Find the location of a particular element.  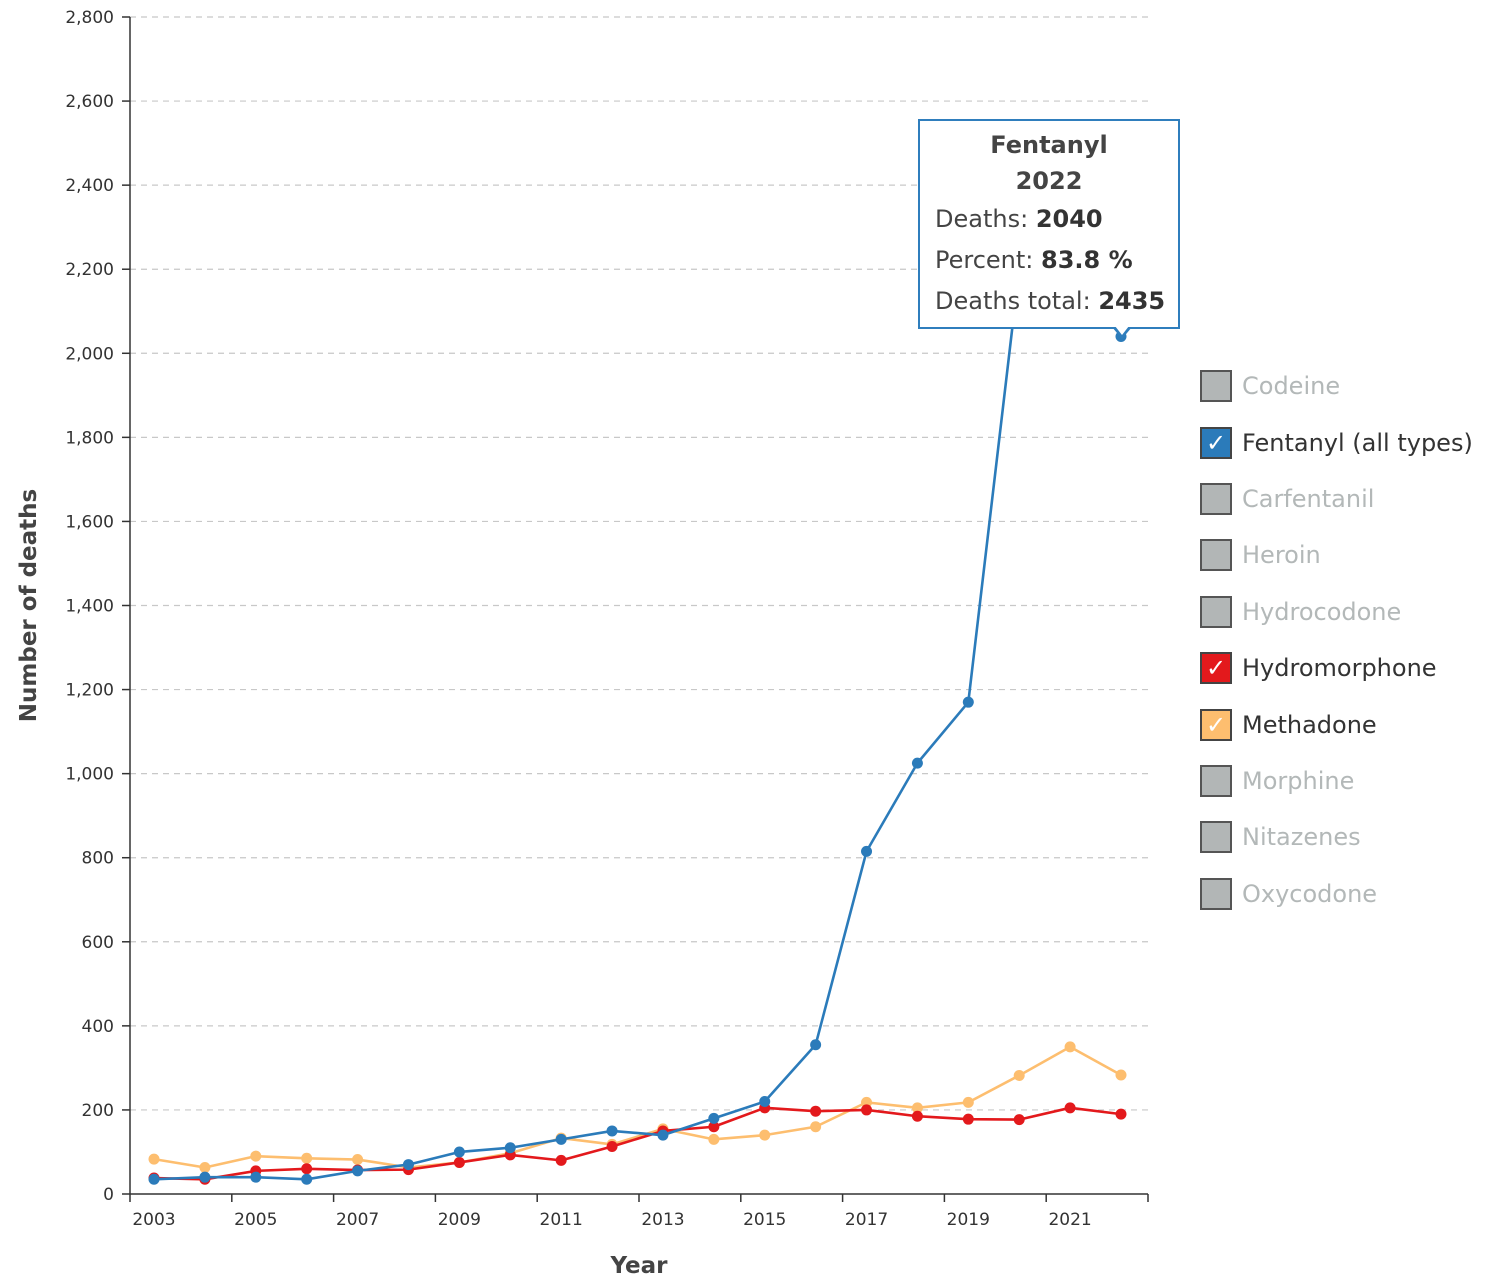

x-tick-label: 2015 is located at coordinates (764, 1220).